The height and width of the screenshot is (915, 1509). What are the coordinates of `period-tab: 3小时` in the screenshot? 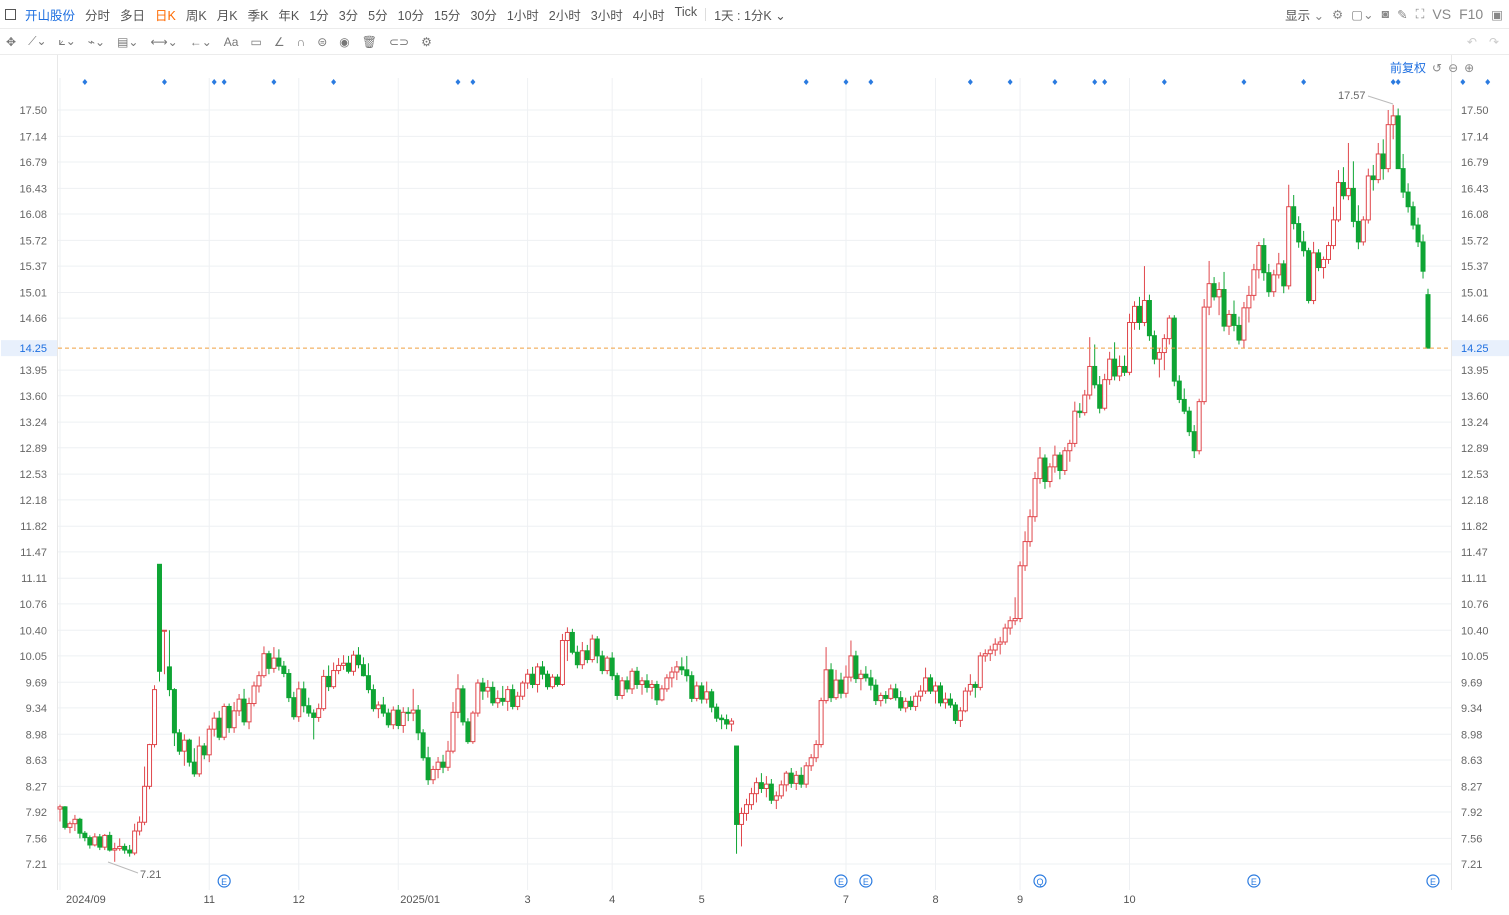 It's located at (606, 15).